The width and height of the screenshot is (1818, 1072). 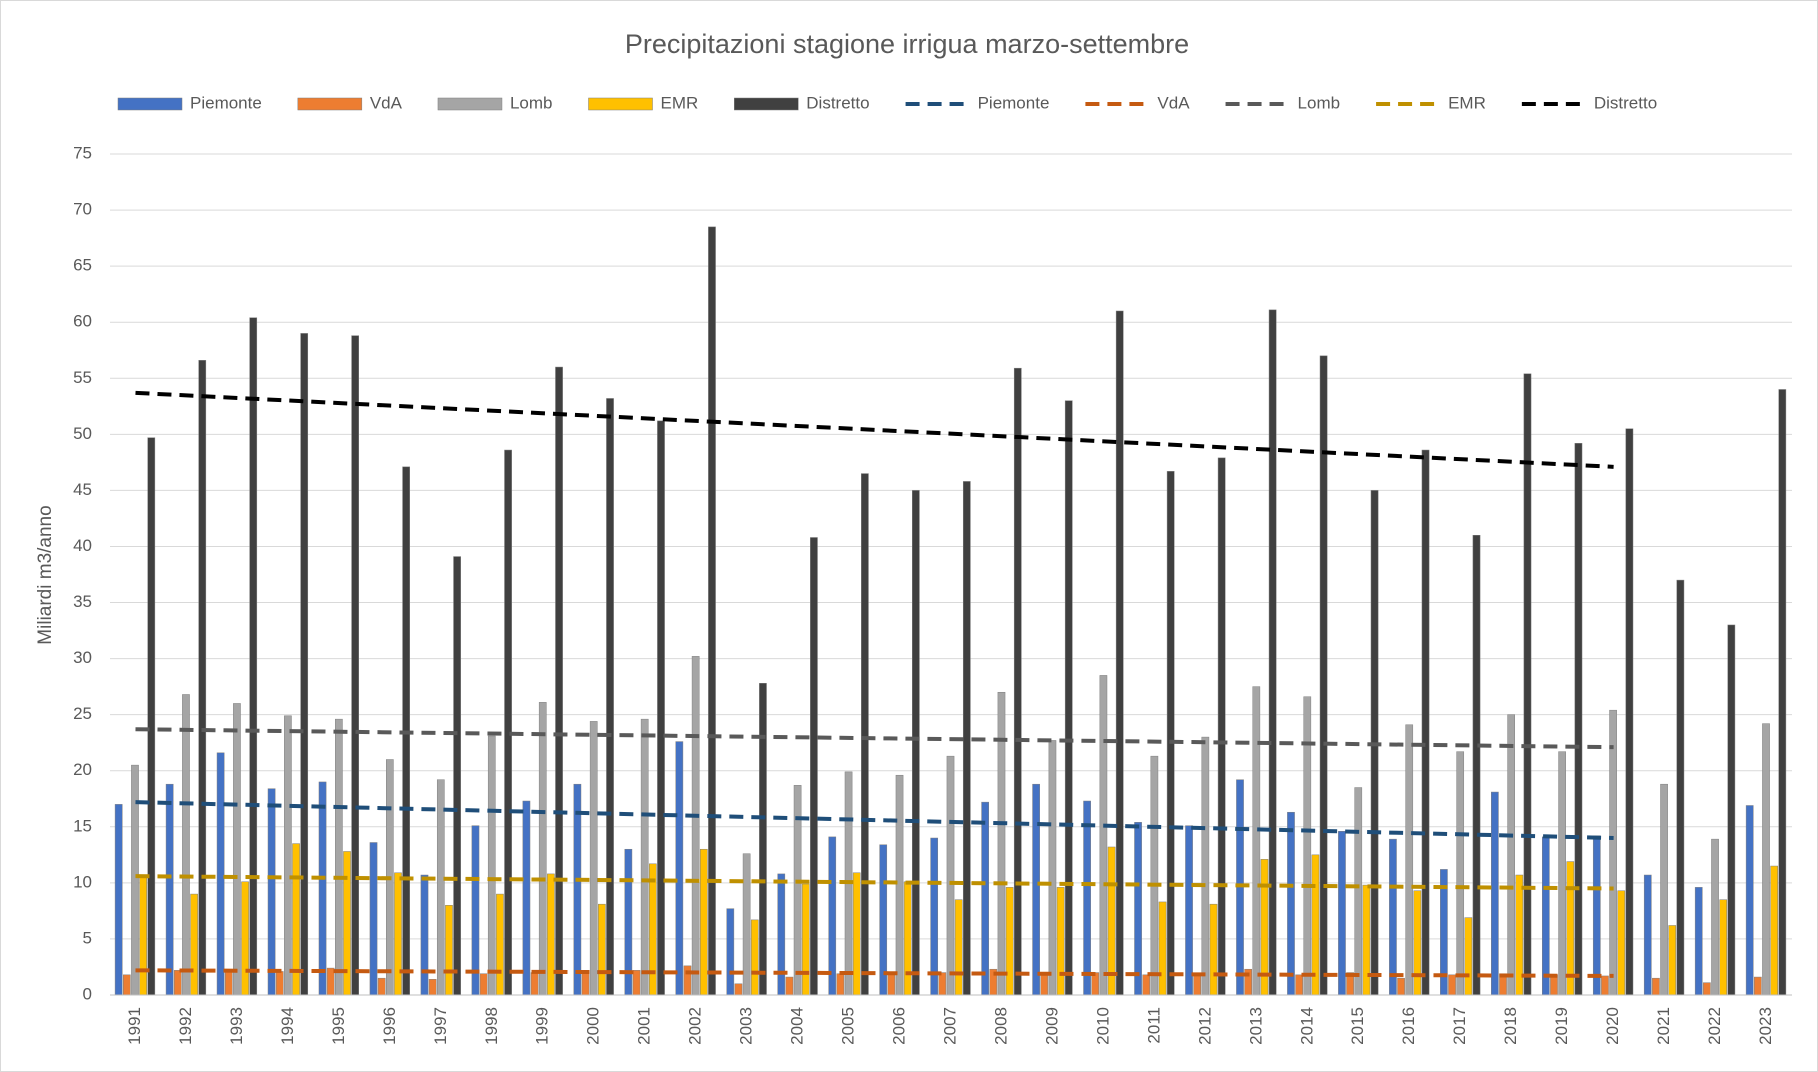 I want to click on x-tick-label: 2019, so click(x=1561, y=1026).